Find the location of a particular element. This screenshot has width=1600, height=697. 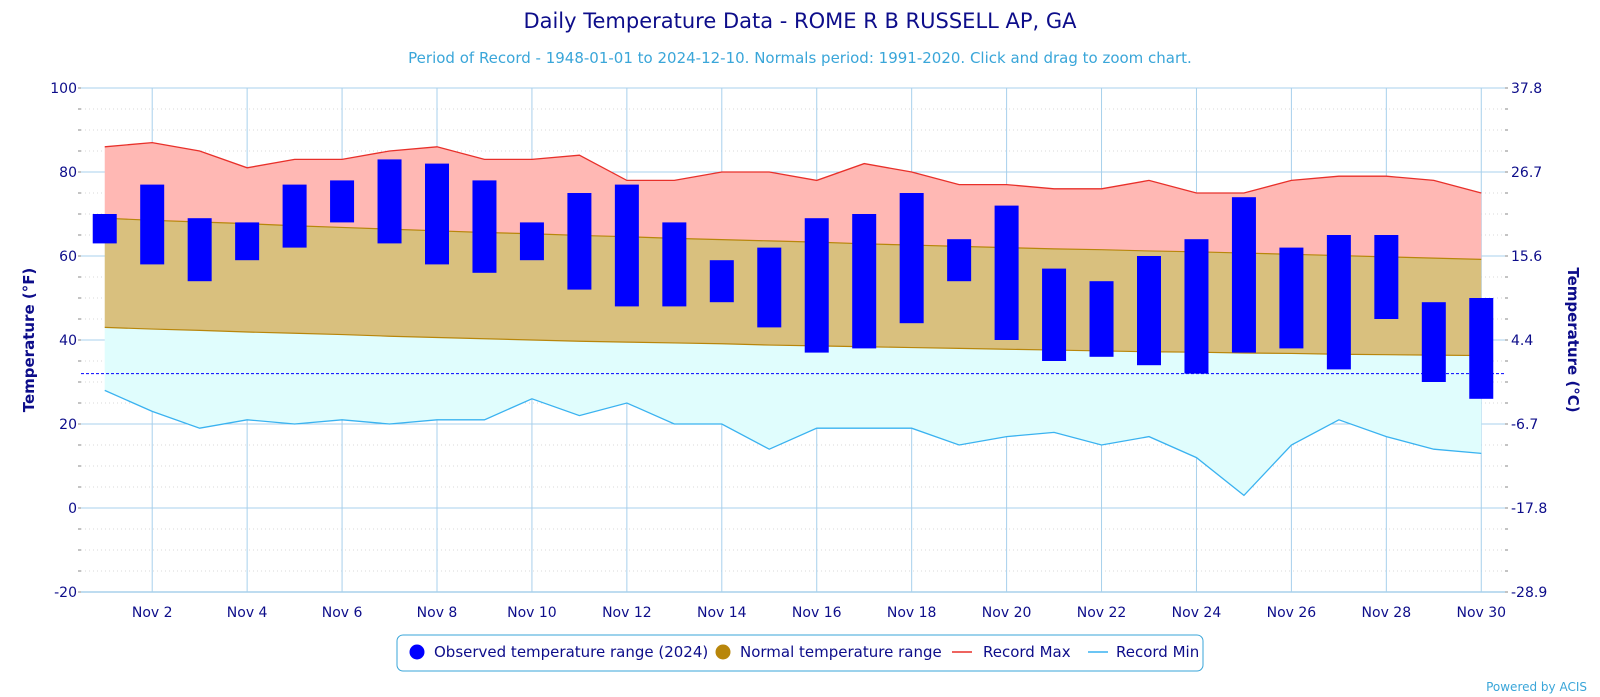

legend-observed-marker is located at coordinates (417, 652).